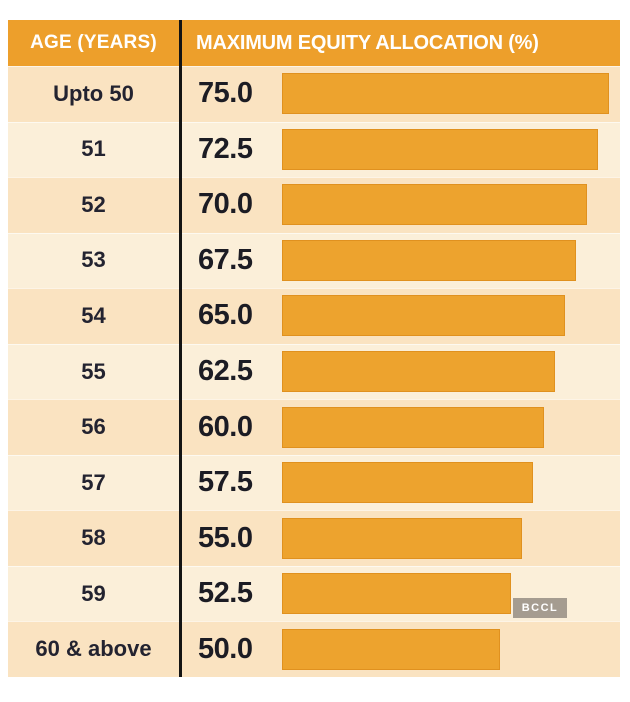 The image size is (630, 702). Describe the element at coordinates (93, 315) in the screenshot. I see `age-cell: 54` at that location.